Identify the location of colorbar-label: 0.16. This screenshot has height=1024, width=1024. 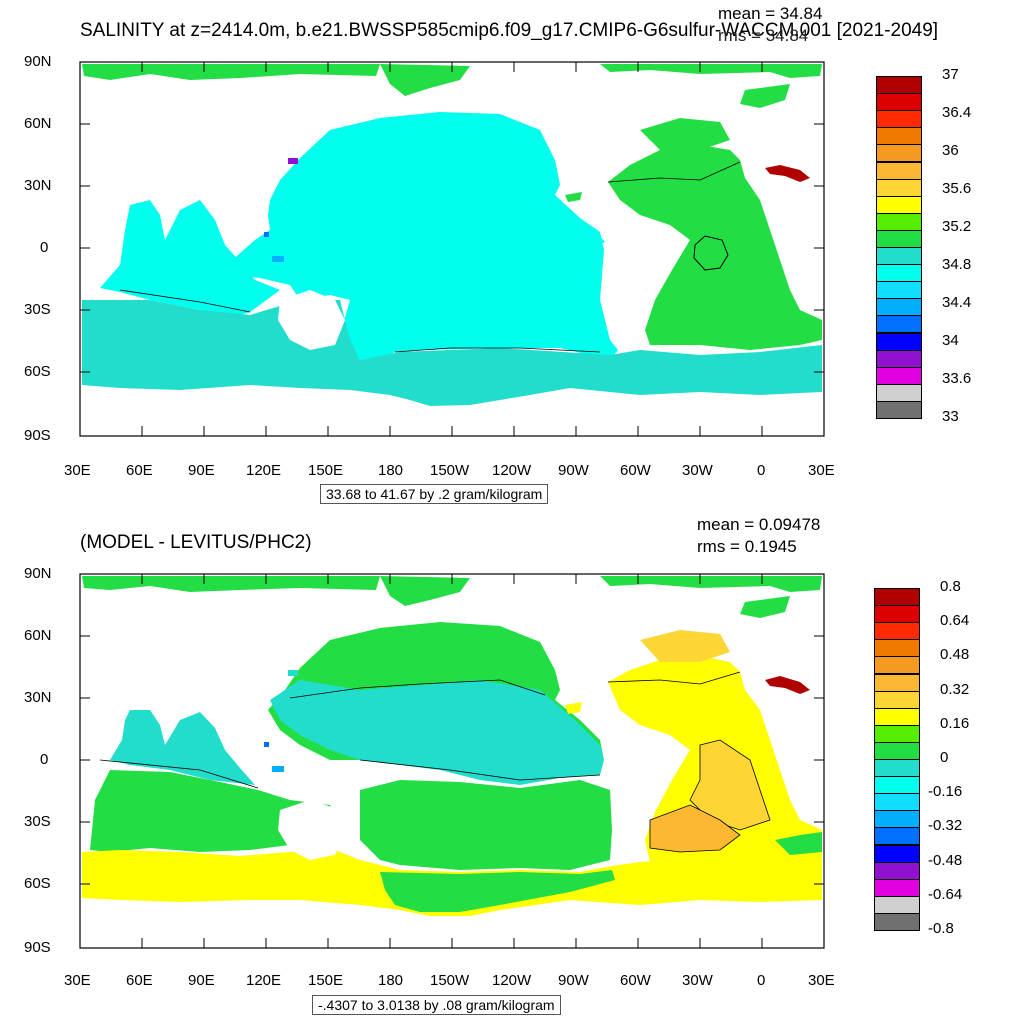
(955, 723).